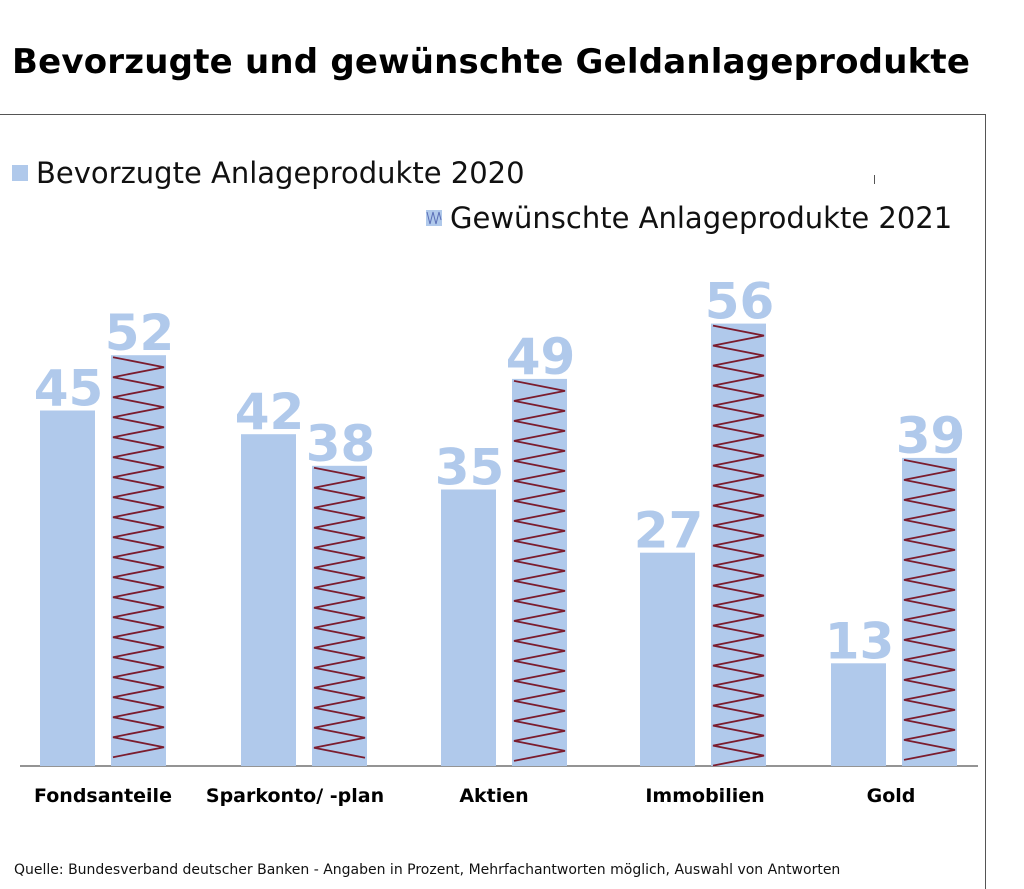 This screenshot has width=1024, height=889. What do you see at coordinates (493, 796) in the screenshot?
I see `category-label-2: Aktien` at bounding box center [493, 796].